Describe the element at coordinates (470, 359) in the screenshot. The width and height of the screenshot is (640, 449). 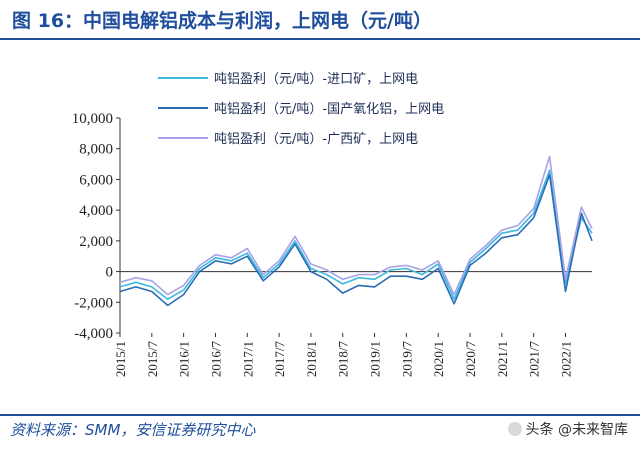
I see `x-tick-label: 2020/7` at that location.